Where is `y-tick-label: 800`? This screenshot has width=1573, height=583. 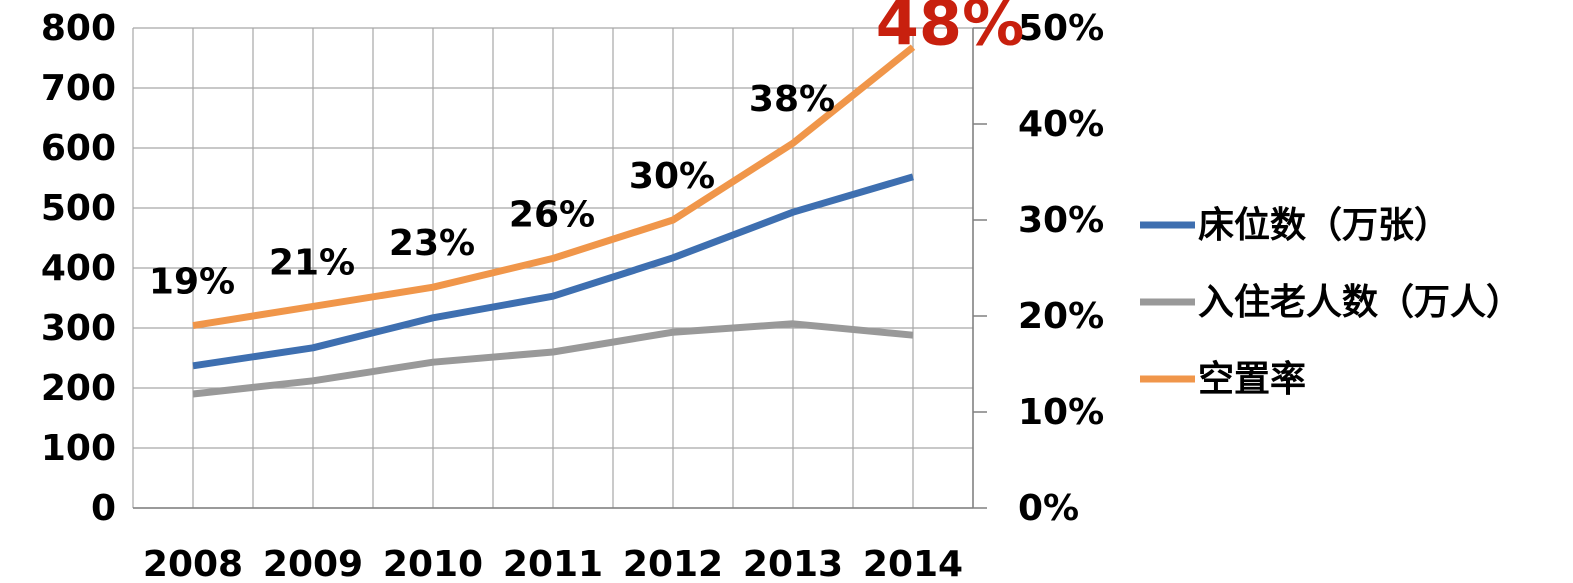
y-tick-label: 800 is located at coordinates (78, 28).